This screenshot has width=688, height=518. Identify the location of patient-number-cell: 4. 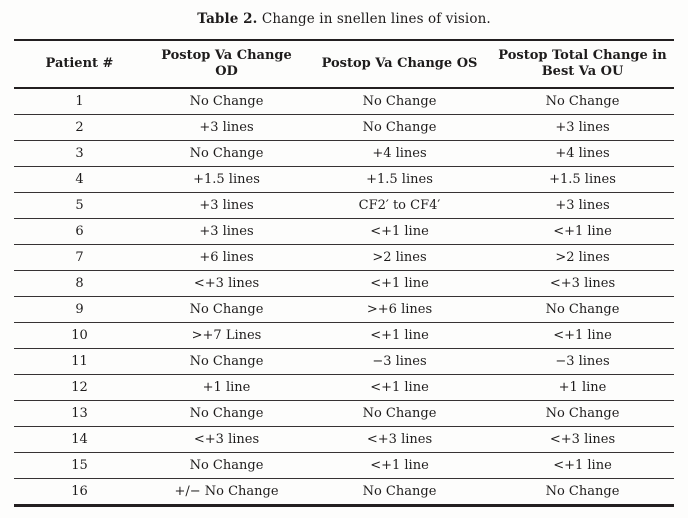
(79, 179).